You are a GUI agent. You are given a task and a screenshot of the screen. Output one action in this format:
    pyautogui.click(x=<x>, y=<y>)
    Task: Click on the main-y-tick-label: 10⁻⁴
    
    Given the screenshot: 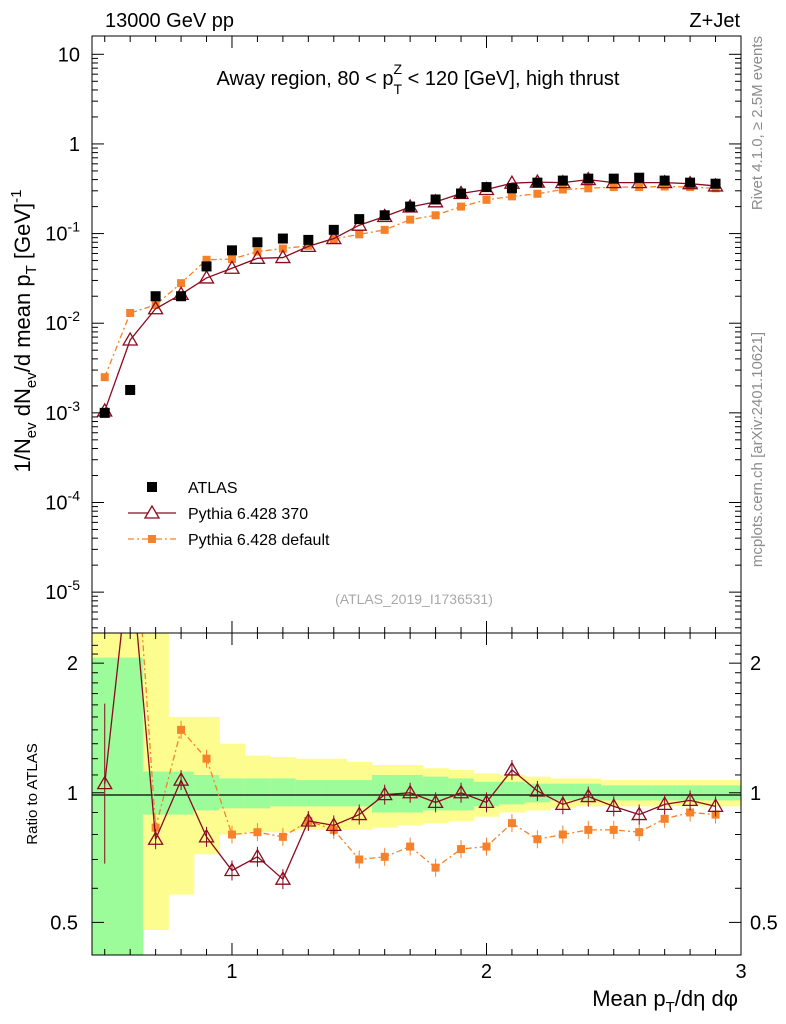 What is the action you would take?
    pyautogui.click(x=62, y=500)
    